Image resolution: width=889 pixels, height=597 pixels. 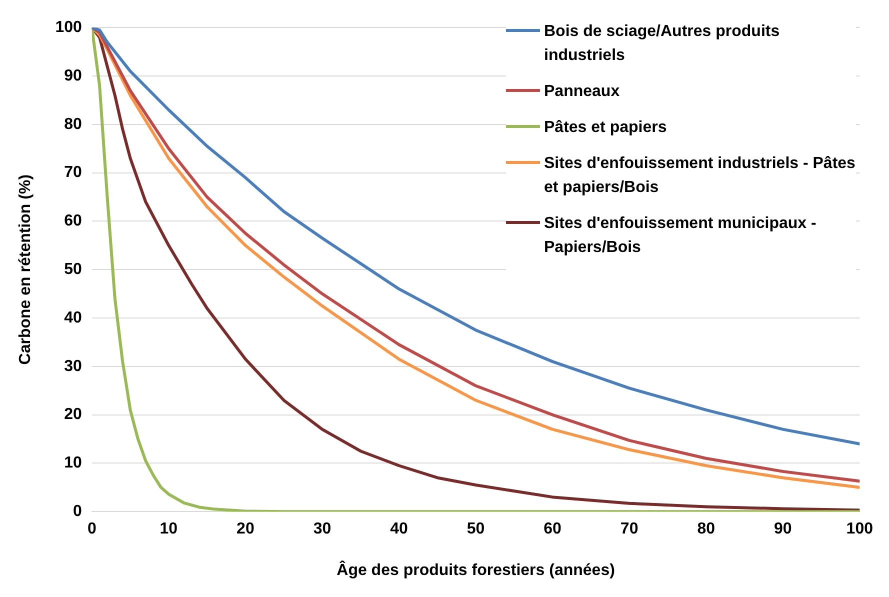 What do you see at coordinates (77, 511) in the screenshot?
I see `y-tick-label: 0` at bounding box center [77, 511].